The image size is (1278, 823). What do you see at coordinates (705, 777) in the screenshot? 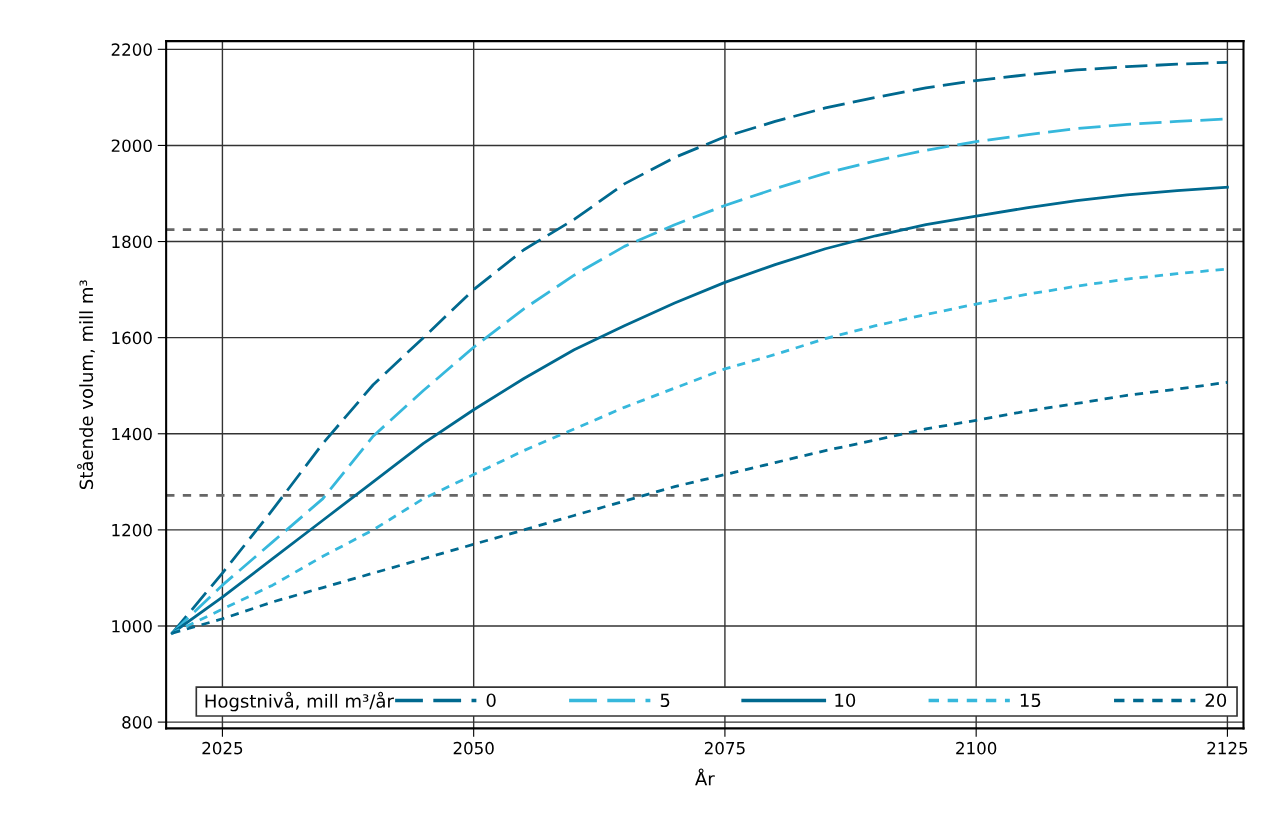
I see `x-axis-title: År` at bounding box center [705, 777].